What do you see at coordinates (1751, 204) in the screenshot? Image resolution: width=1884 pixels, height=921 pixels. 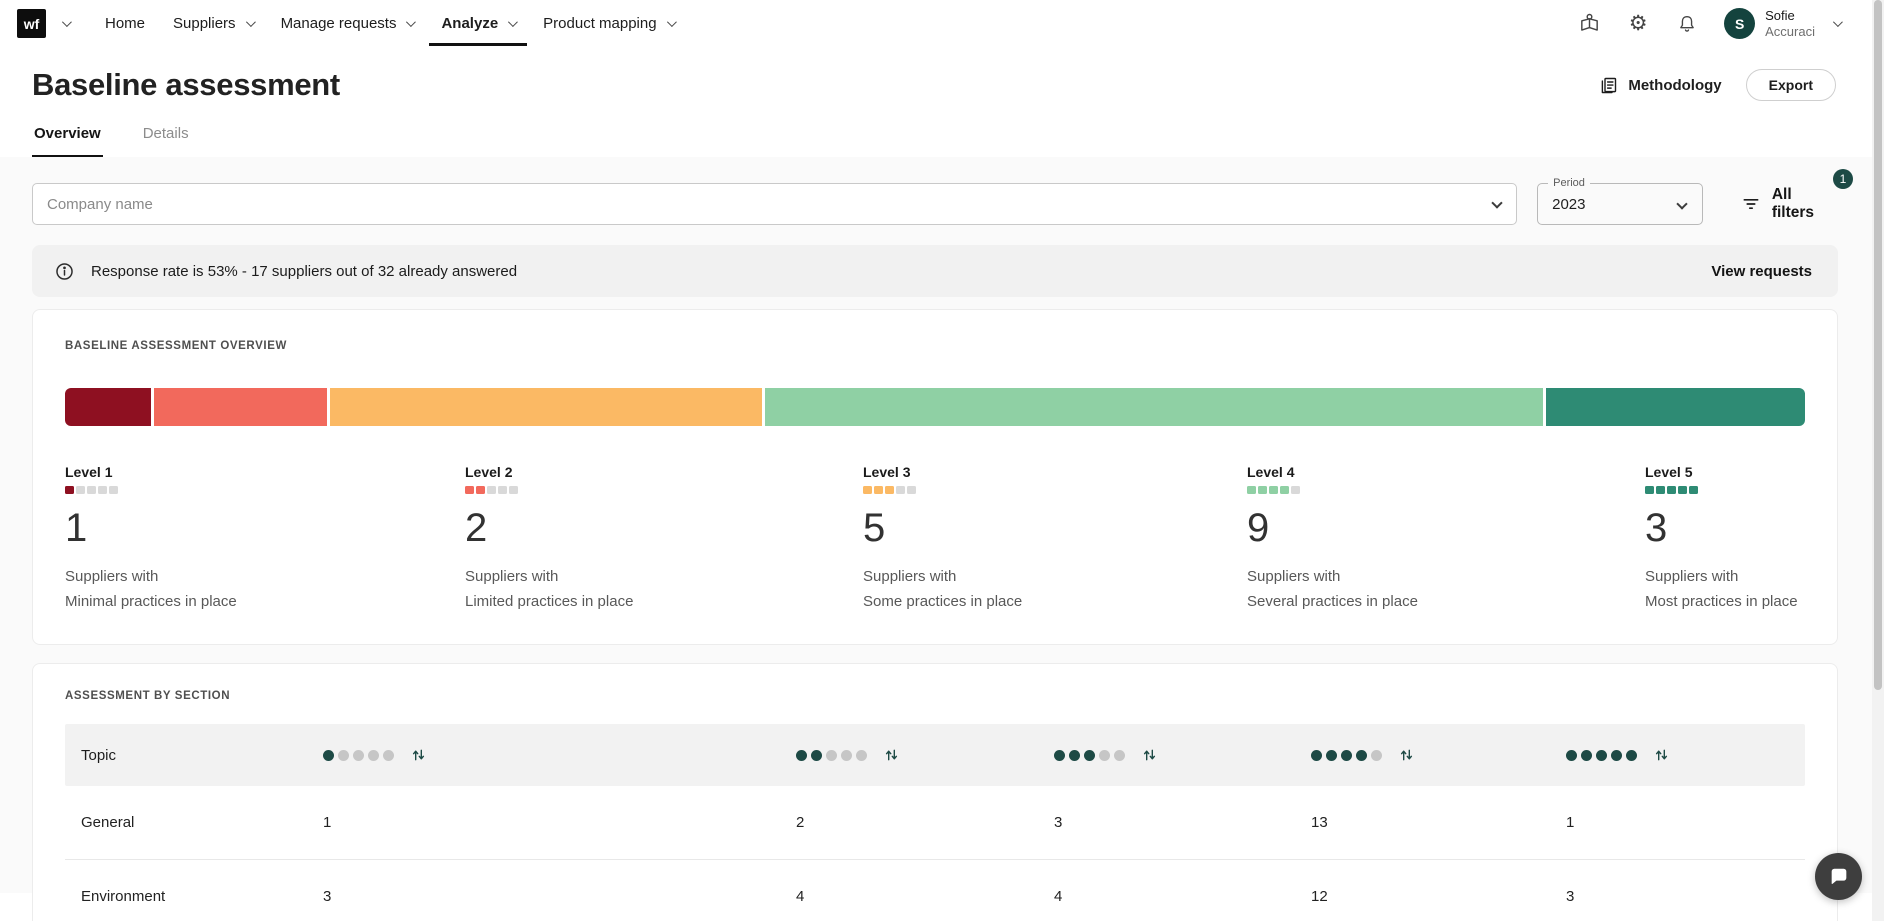 I see `filter-icon` at bounding box center [1751, 204].